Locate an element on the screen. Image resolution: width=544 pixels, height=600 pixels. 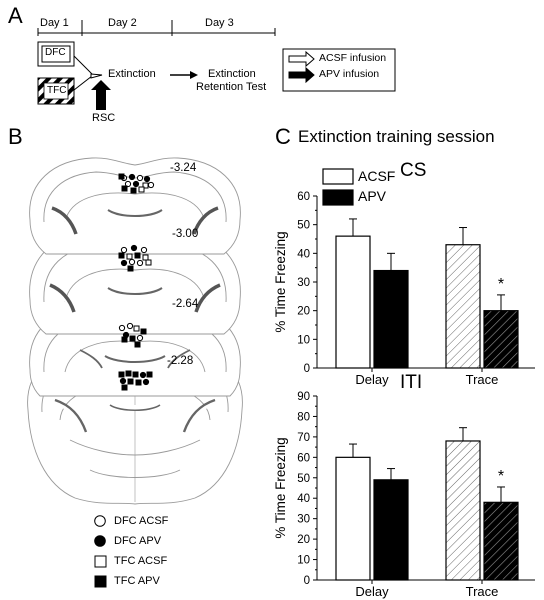
section-label-4: -2.28 is located at coordinates (180, 361).